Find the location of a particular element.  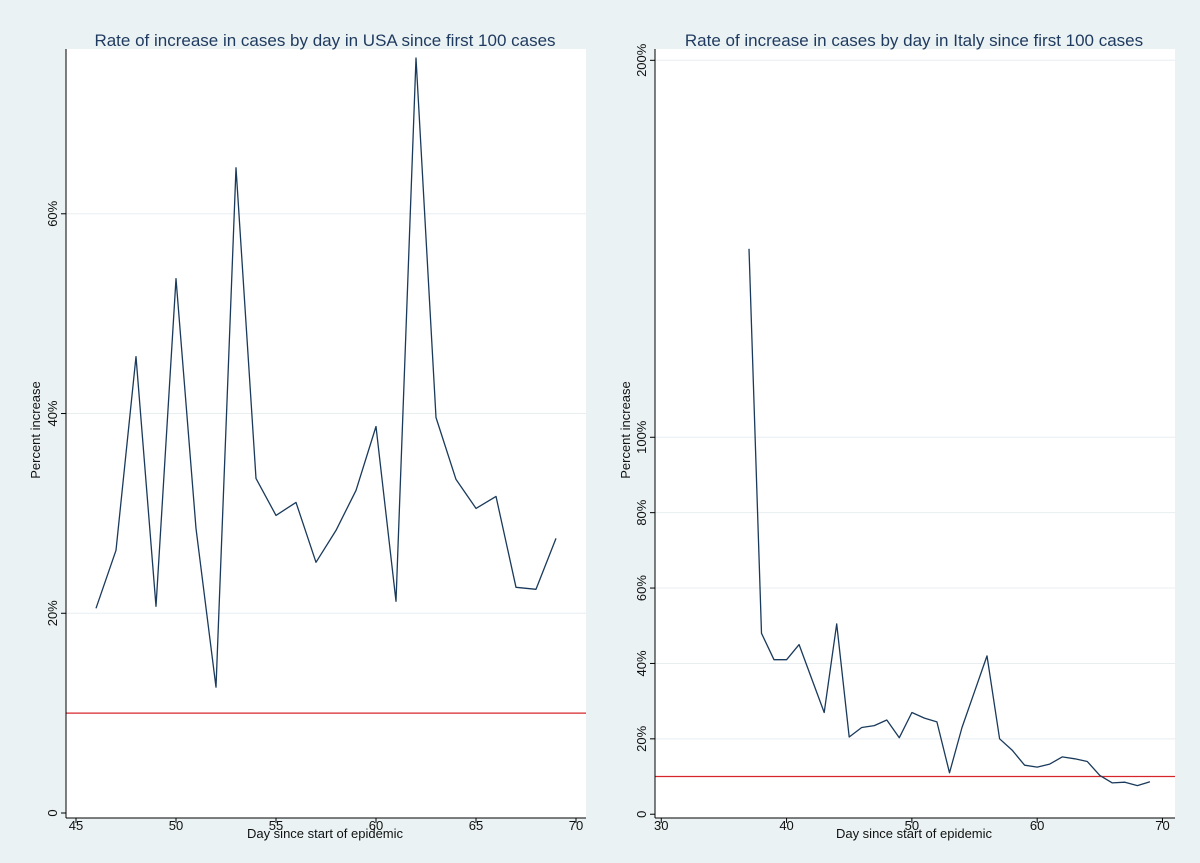

italy-x-tick-label: 50 is located at coordinates (912, 825).